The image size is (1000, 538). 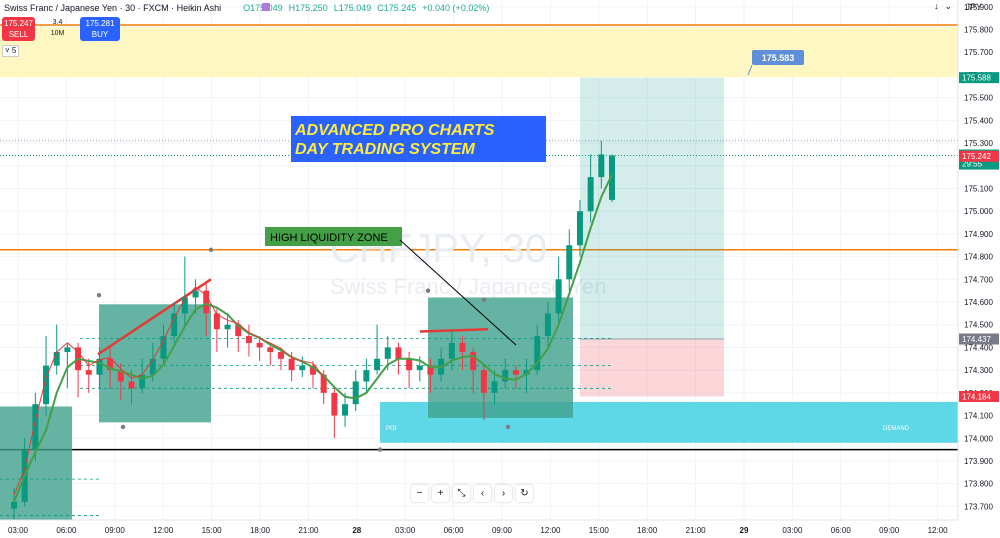 I want to click on target-label: 175.583, so click(x=778, y=58).